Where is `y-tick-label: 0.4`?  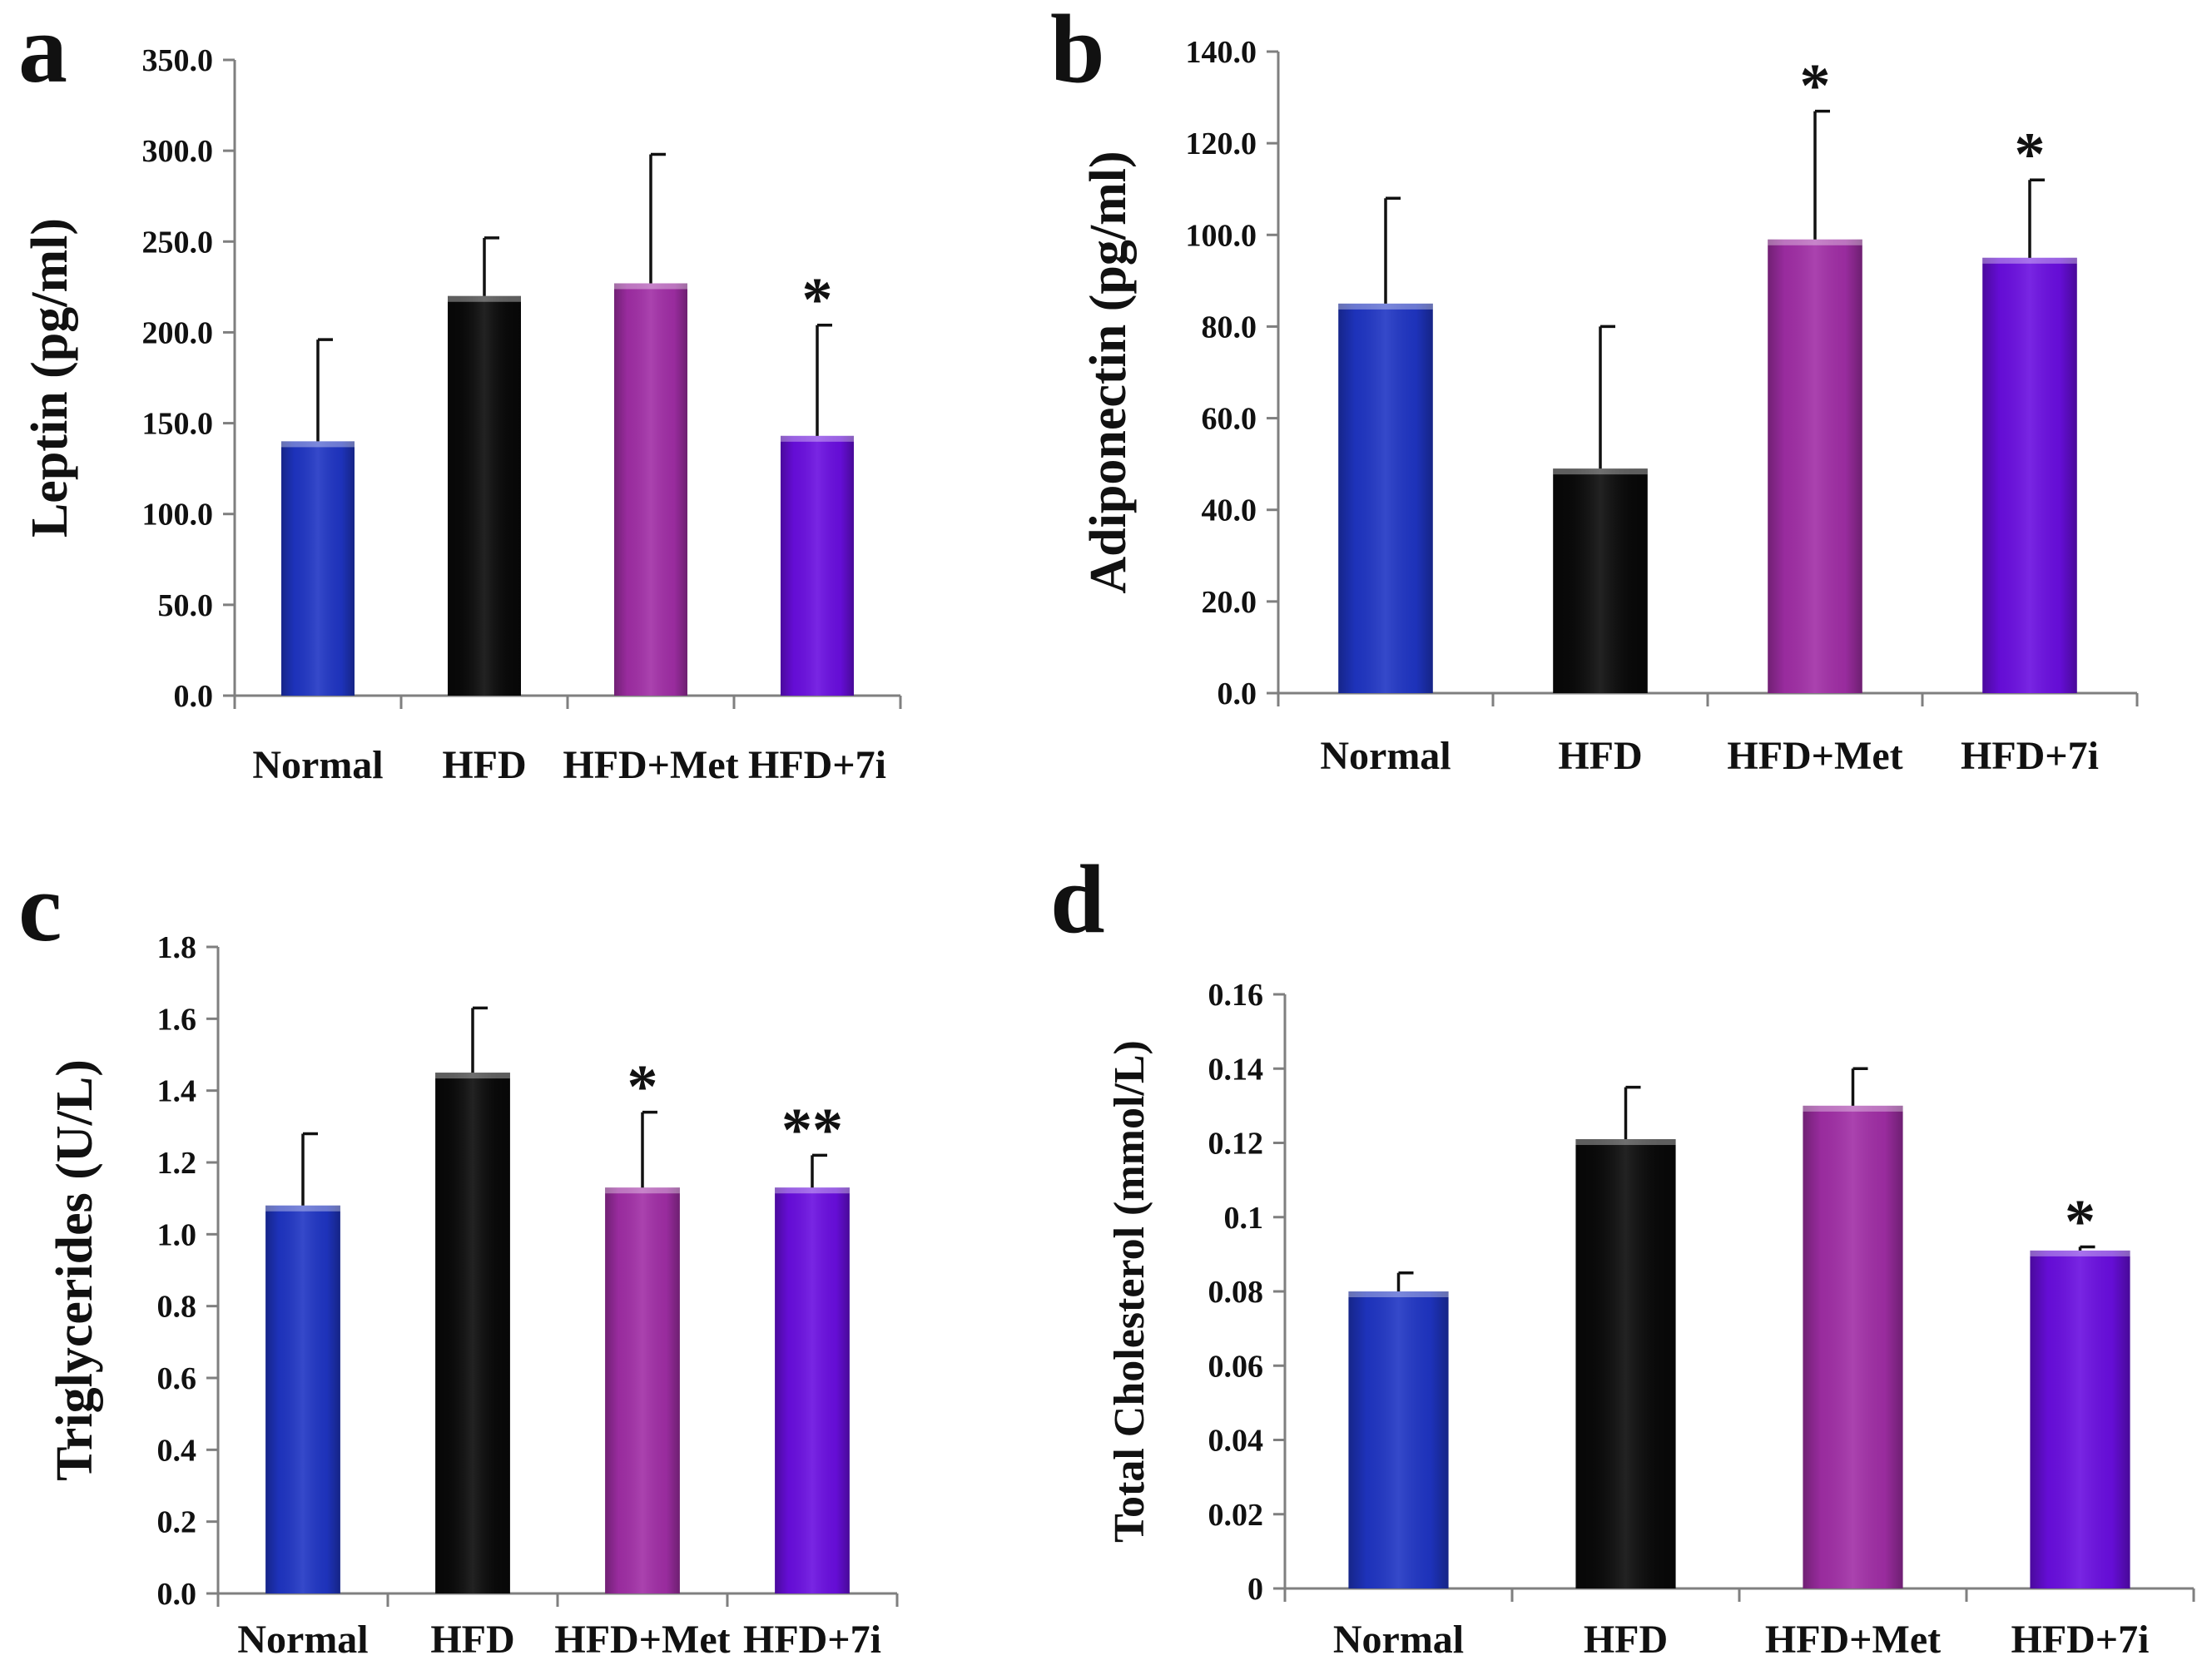
y-tick-label: 0.4 is located at coordinates (177, 1450).